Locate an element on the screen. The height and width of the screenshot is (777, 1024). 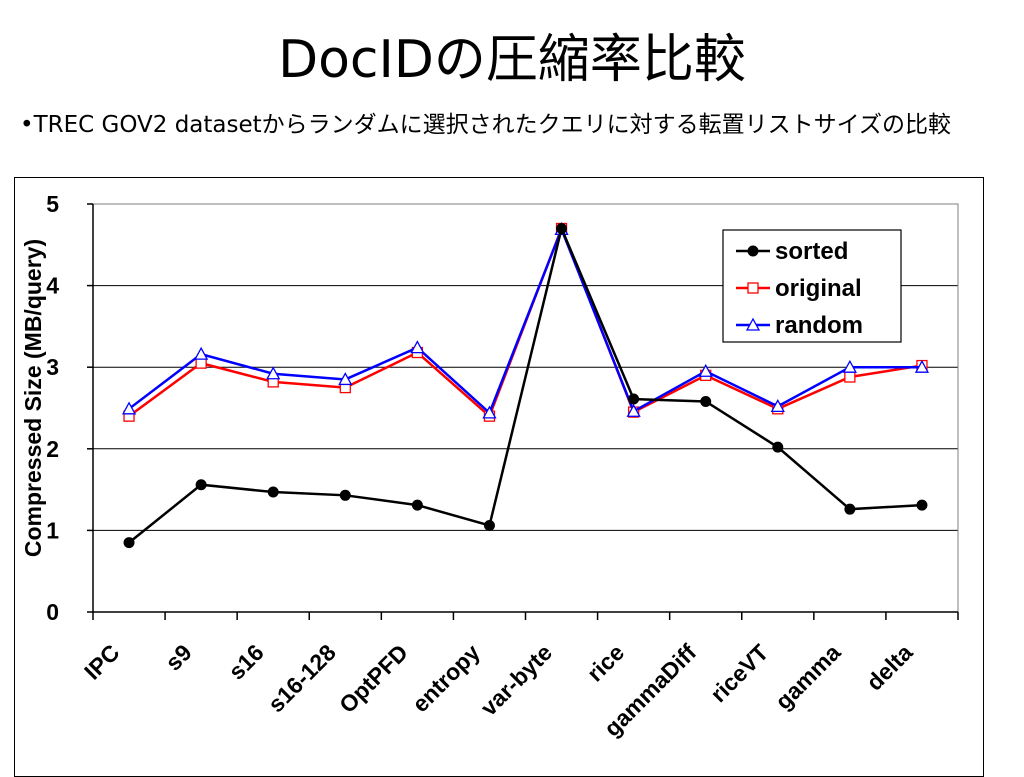
x-tick-label: s16 is located at coordinates (246, 662).